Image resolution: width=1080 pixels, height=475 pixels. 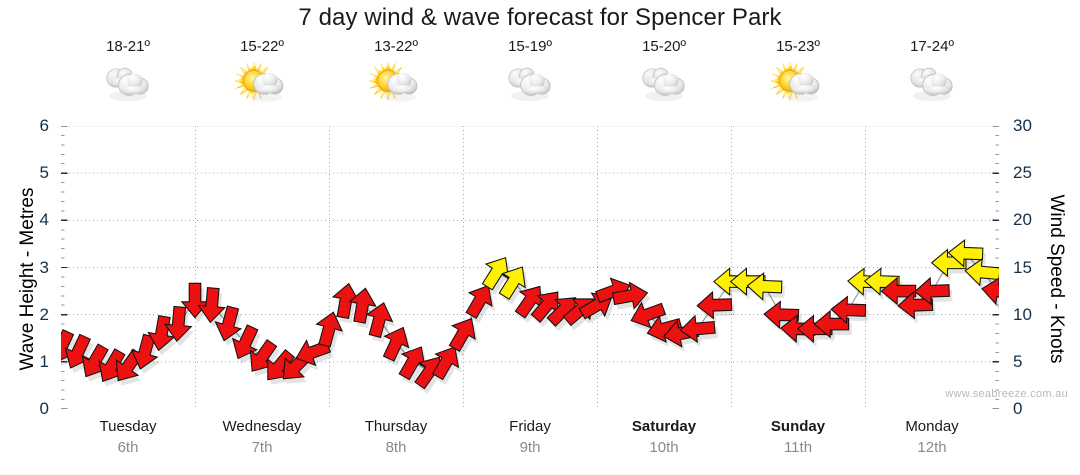 I want to click on day-name: Friday, so click(x=530, y=426).